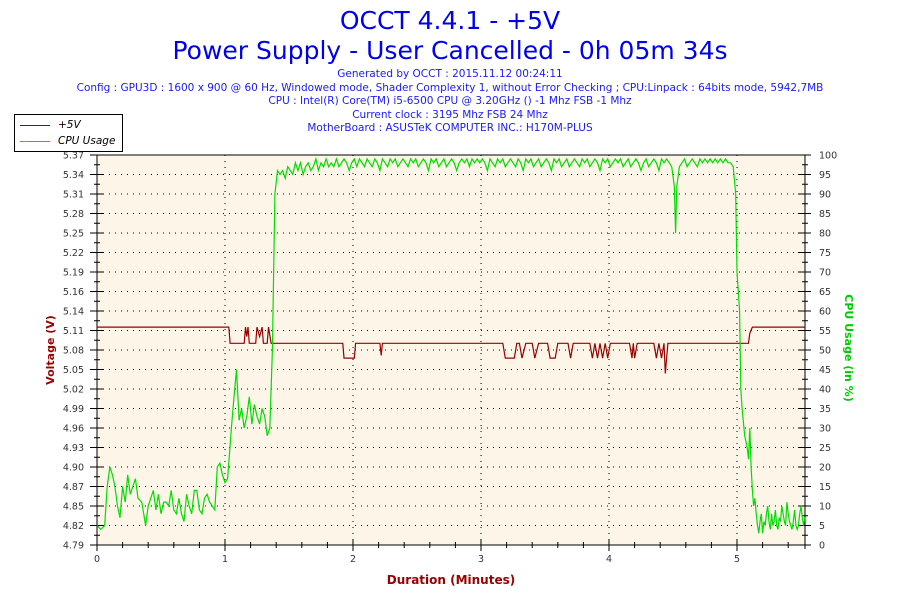  I want to click on x-tick-label: 3, so click(481, 559).